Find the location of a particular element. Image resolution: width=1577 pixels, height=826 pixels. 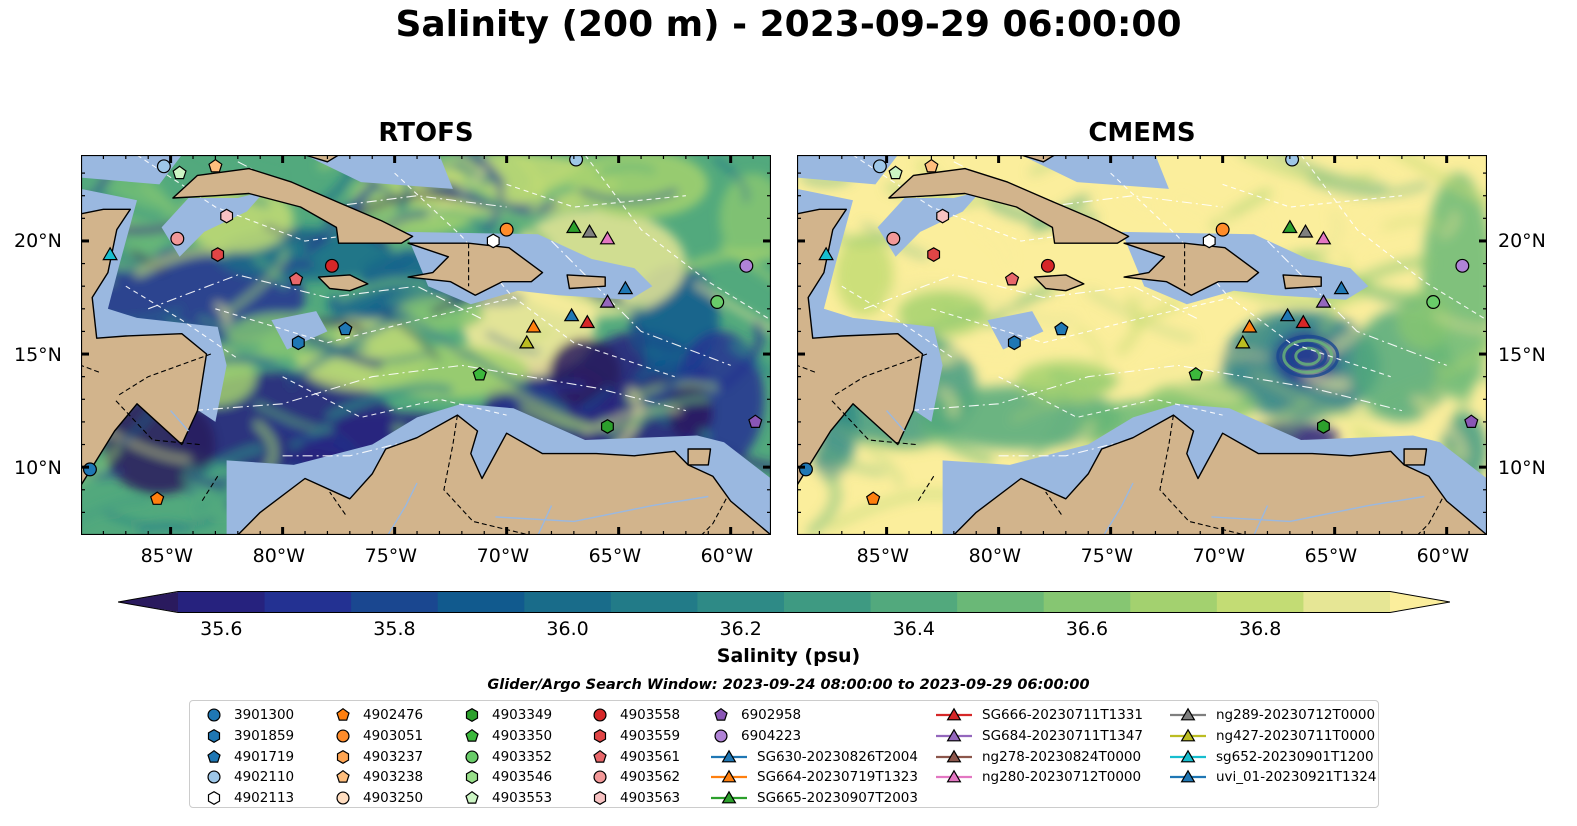

legend-label: SG630-20230826T2004 is located at coordinates (837, 756).